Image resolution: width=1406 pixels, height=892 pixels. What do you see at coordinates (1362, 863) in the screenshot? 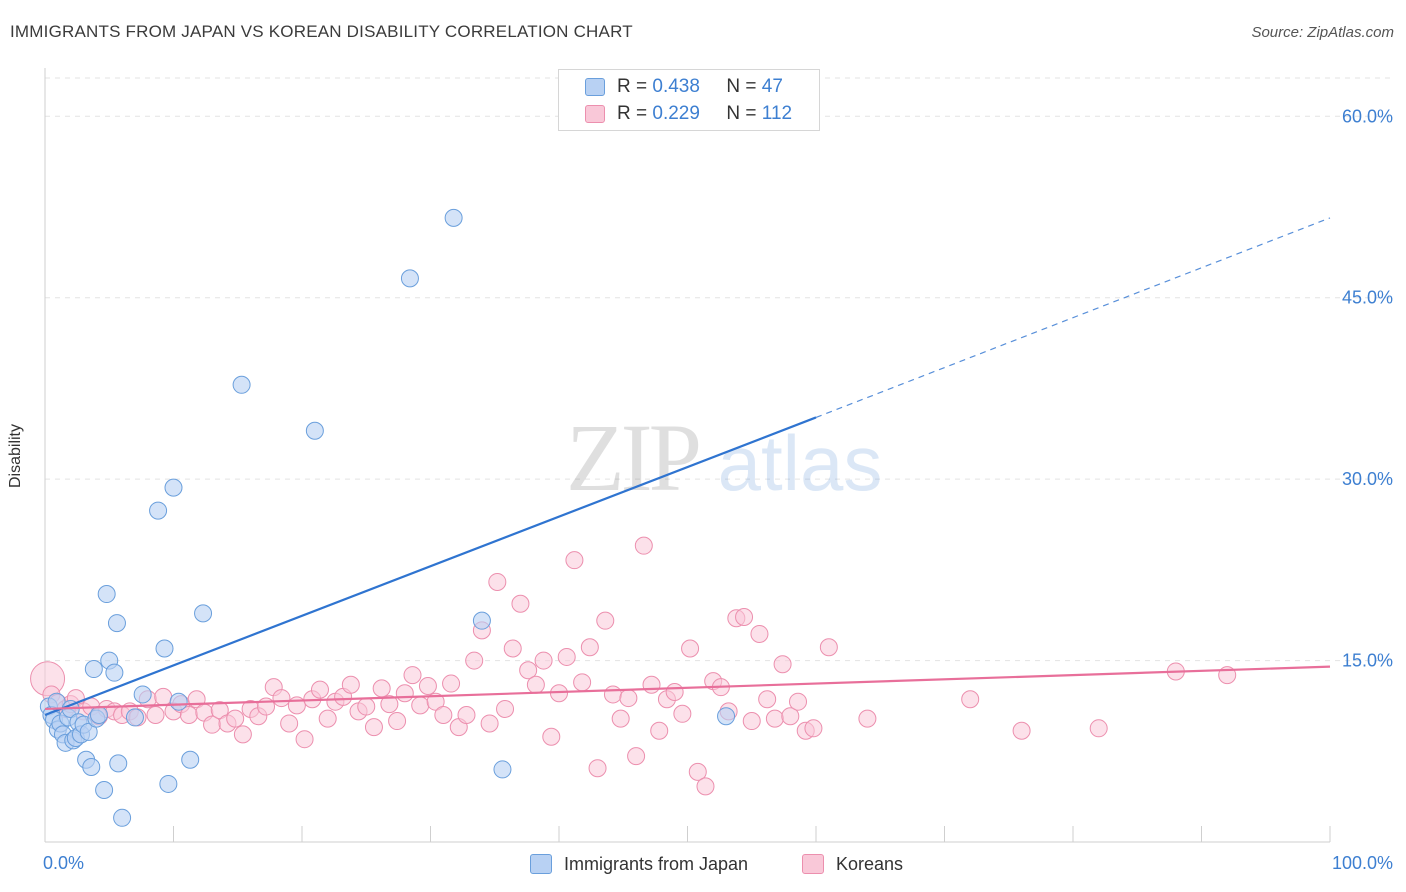
I see `x-tick-label-max: 100.0%` at bounding box center [1362, 863].